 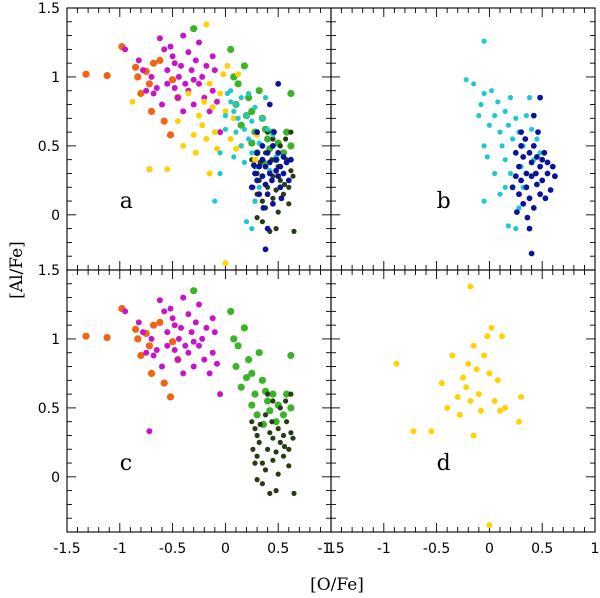 What do you see at coordinates (120, 549) in the screenshot?
I see `x-tick-label: -1` at bounding box center [120, 549].